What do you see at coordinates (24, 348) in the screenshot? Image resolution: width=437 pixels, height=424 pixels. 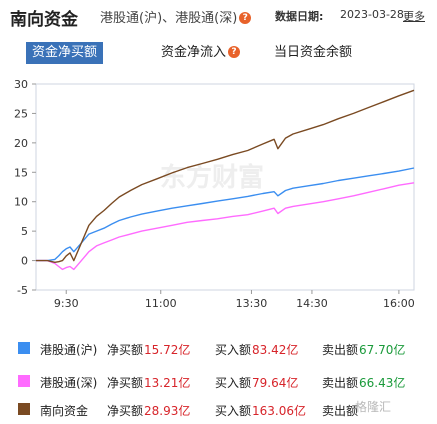 I see `legend-swatch-hu` at bounding box center [24, 348].